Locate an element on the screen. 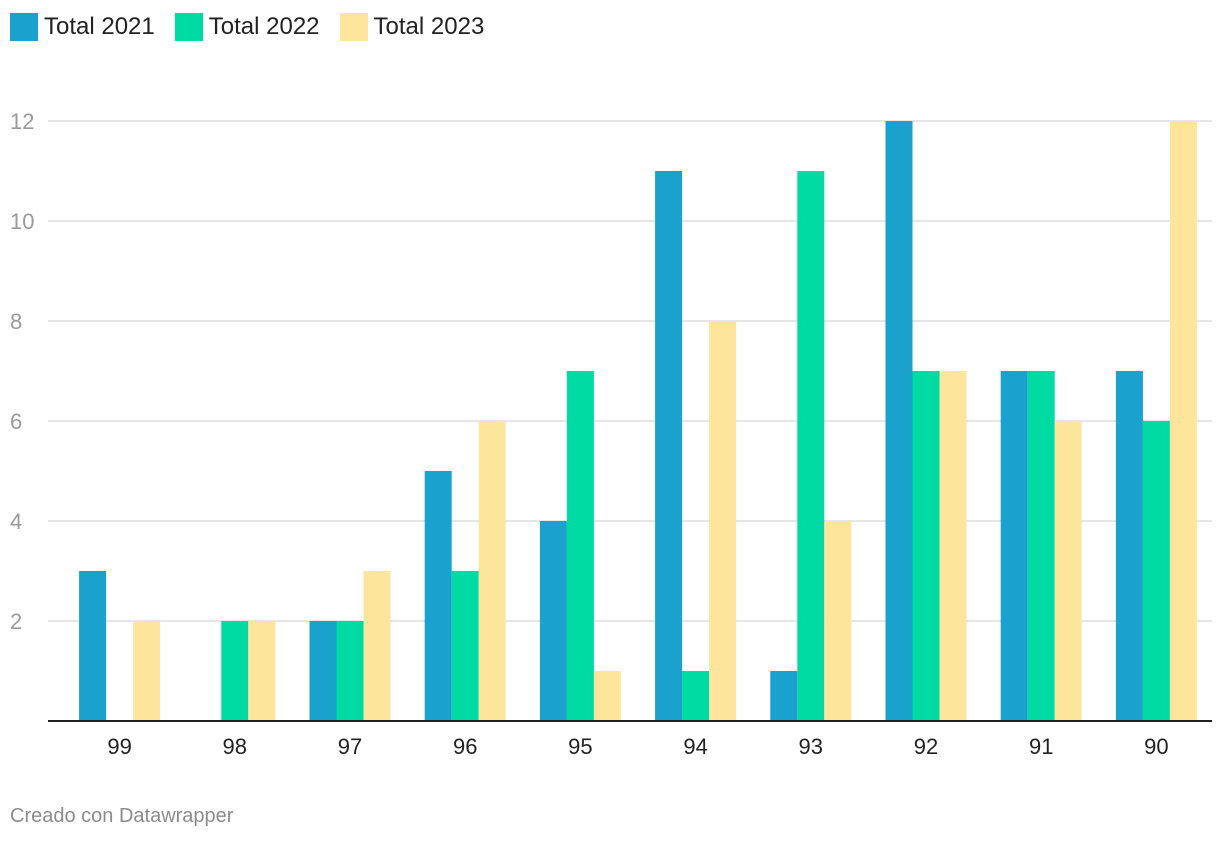 This screenshot has height=844, width=1220. legend-label-2022: Total 2022 is located at coordinates (264, 26).